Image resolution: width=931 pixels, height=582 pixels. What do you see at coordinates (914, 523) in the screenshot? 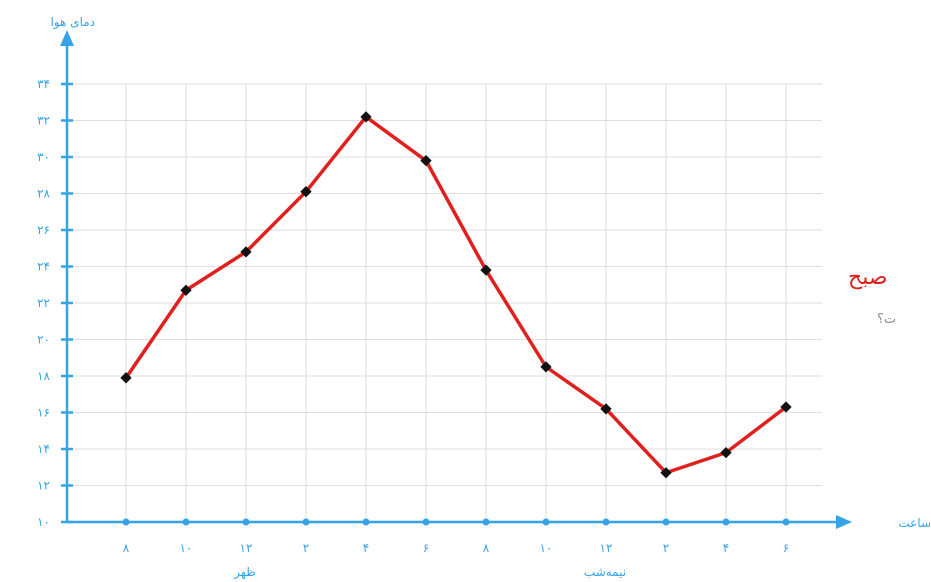
I see `x-axis-title: ساعت` at bounding box center [914, 523].